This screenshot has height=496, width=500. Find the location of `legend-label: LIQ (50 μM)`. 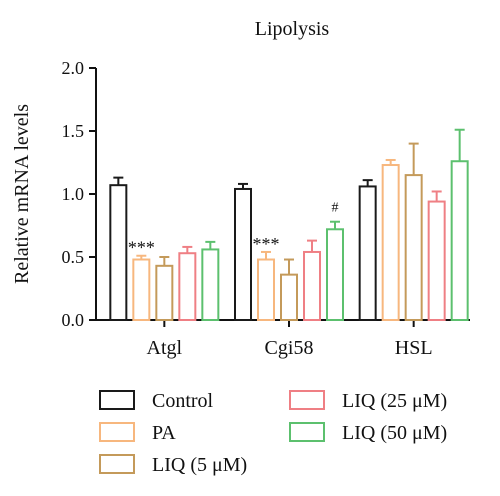

legend-label: LIQ (50 μM) is located at coordinates (394, 433).